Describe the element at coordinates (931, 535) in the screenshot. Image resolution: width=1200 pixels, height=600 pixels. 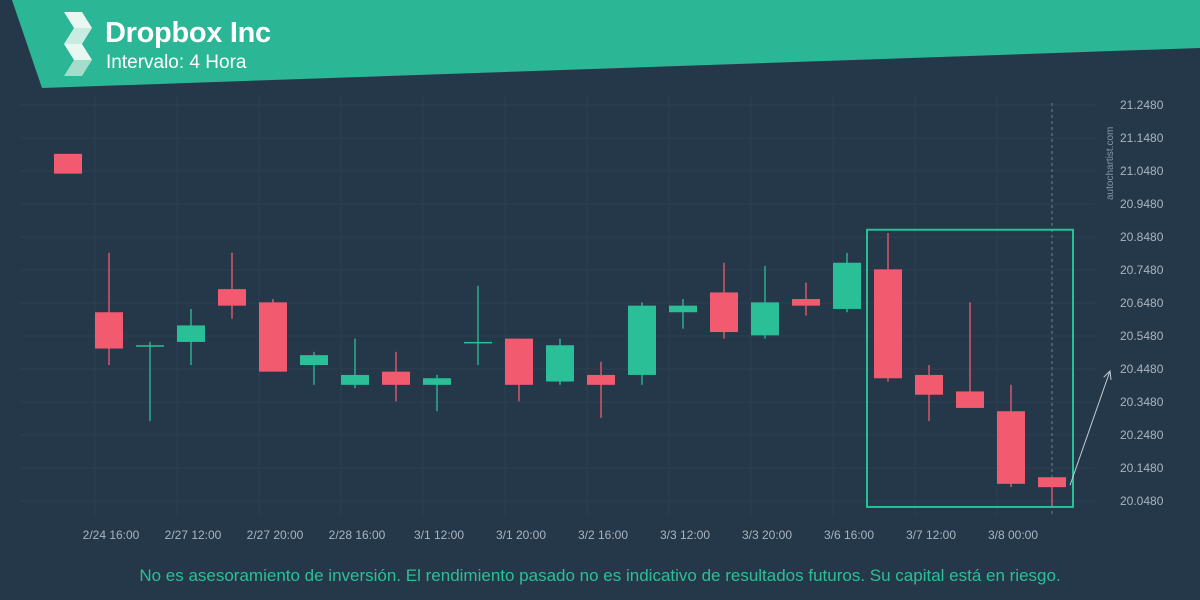
I see `x-tick-label: 3/7 12:00` at that location.